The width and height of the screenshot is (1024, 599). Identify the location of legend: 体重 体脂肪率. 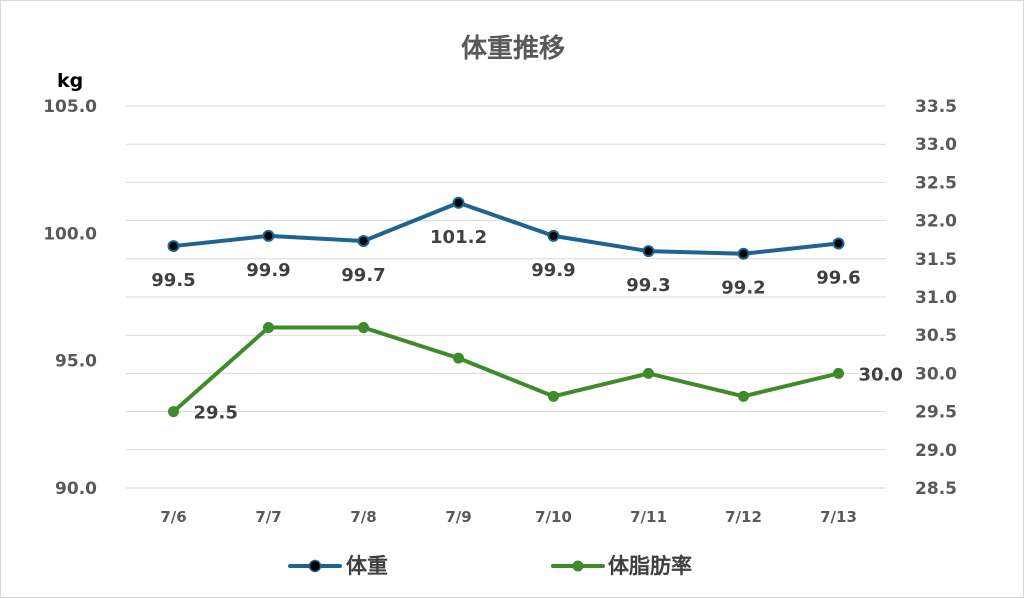
(490, 566).